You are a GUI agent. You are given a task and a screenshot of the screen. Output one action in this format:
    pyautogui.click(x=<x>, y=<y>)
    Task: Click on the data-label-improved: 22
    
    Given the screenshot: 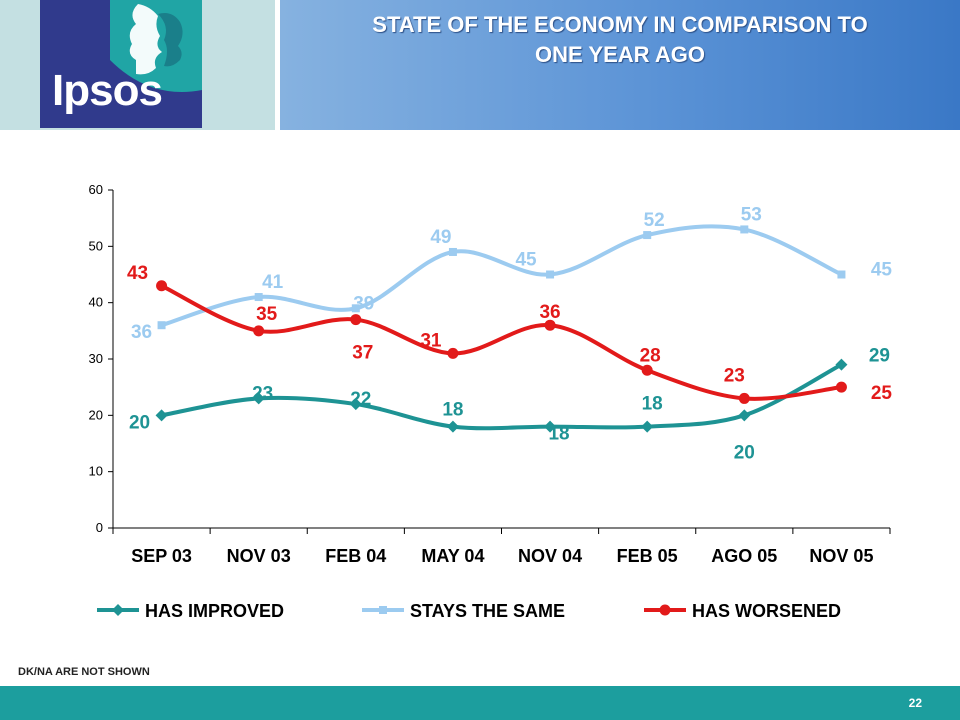 What is the action you would take?
    pyautogui.click(x=360, y=399)
    